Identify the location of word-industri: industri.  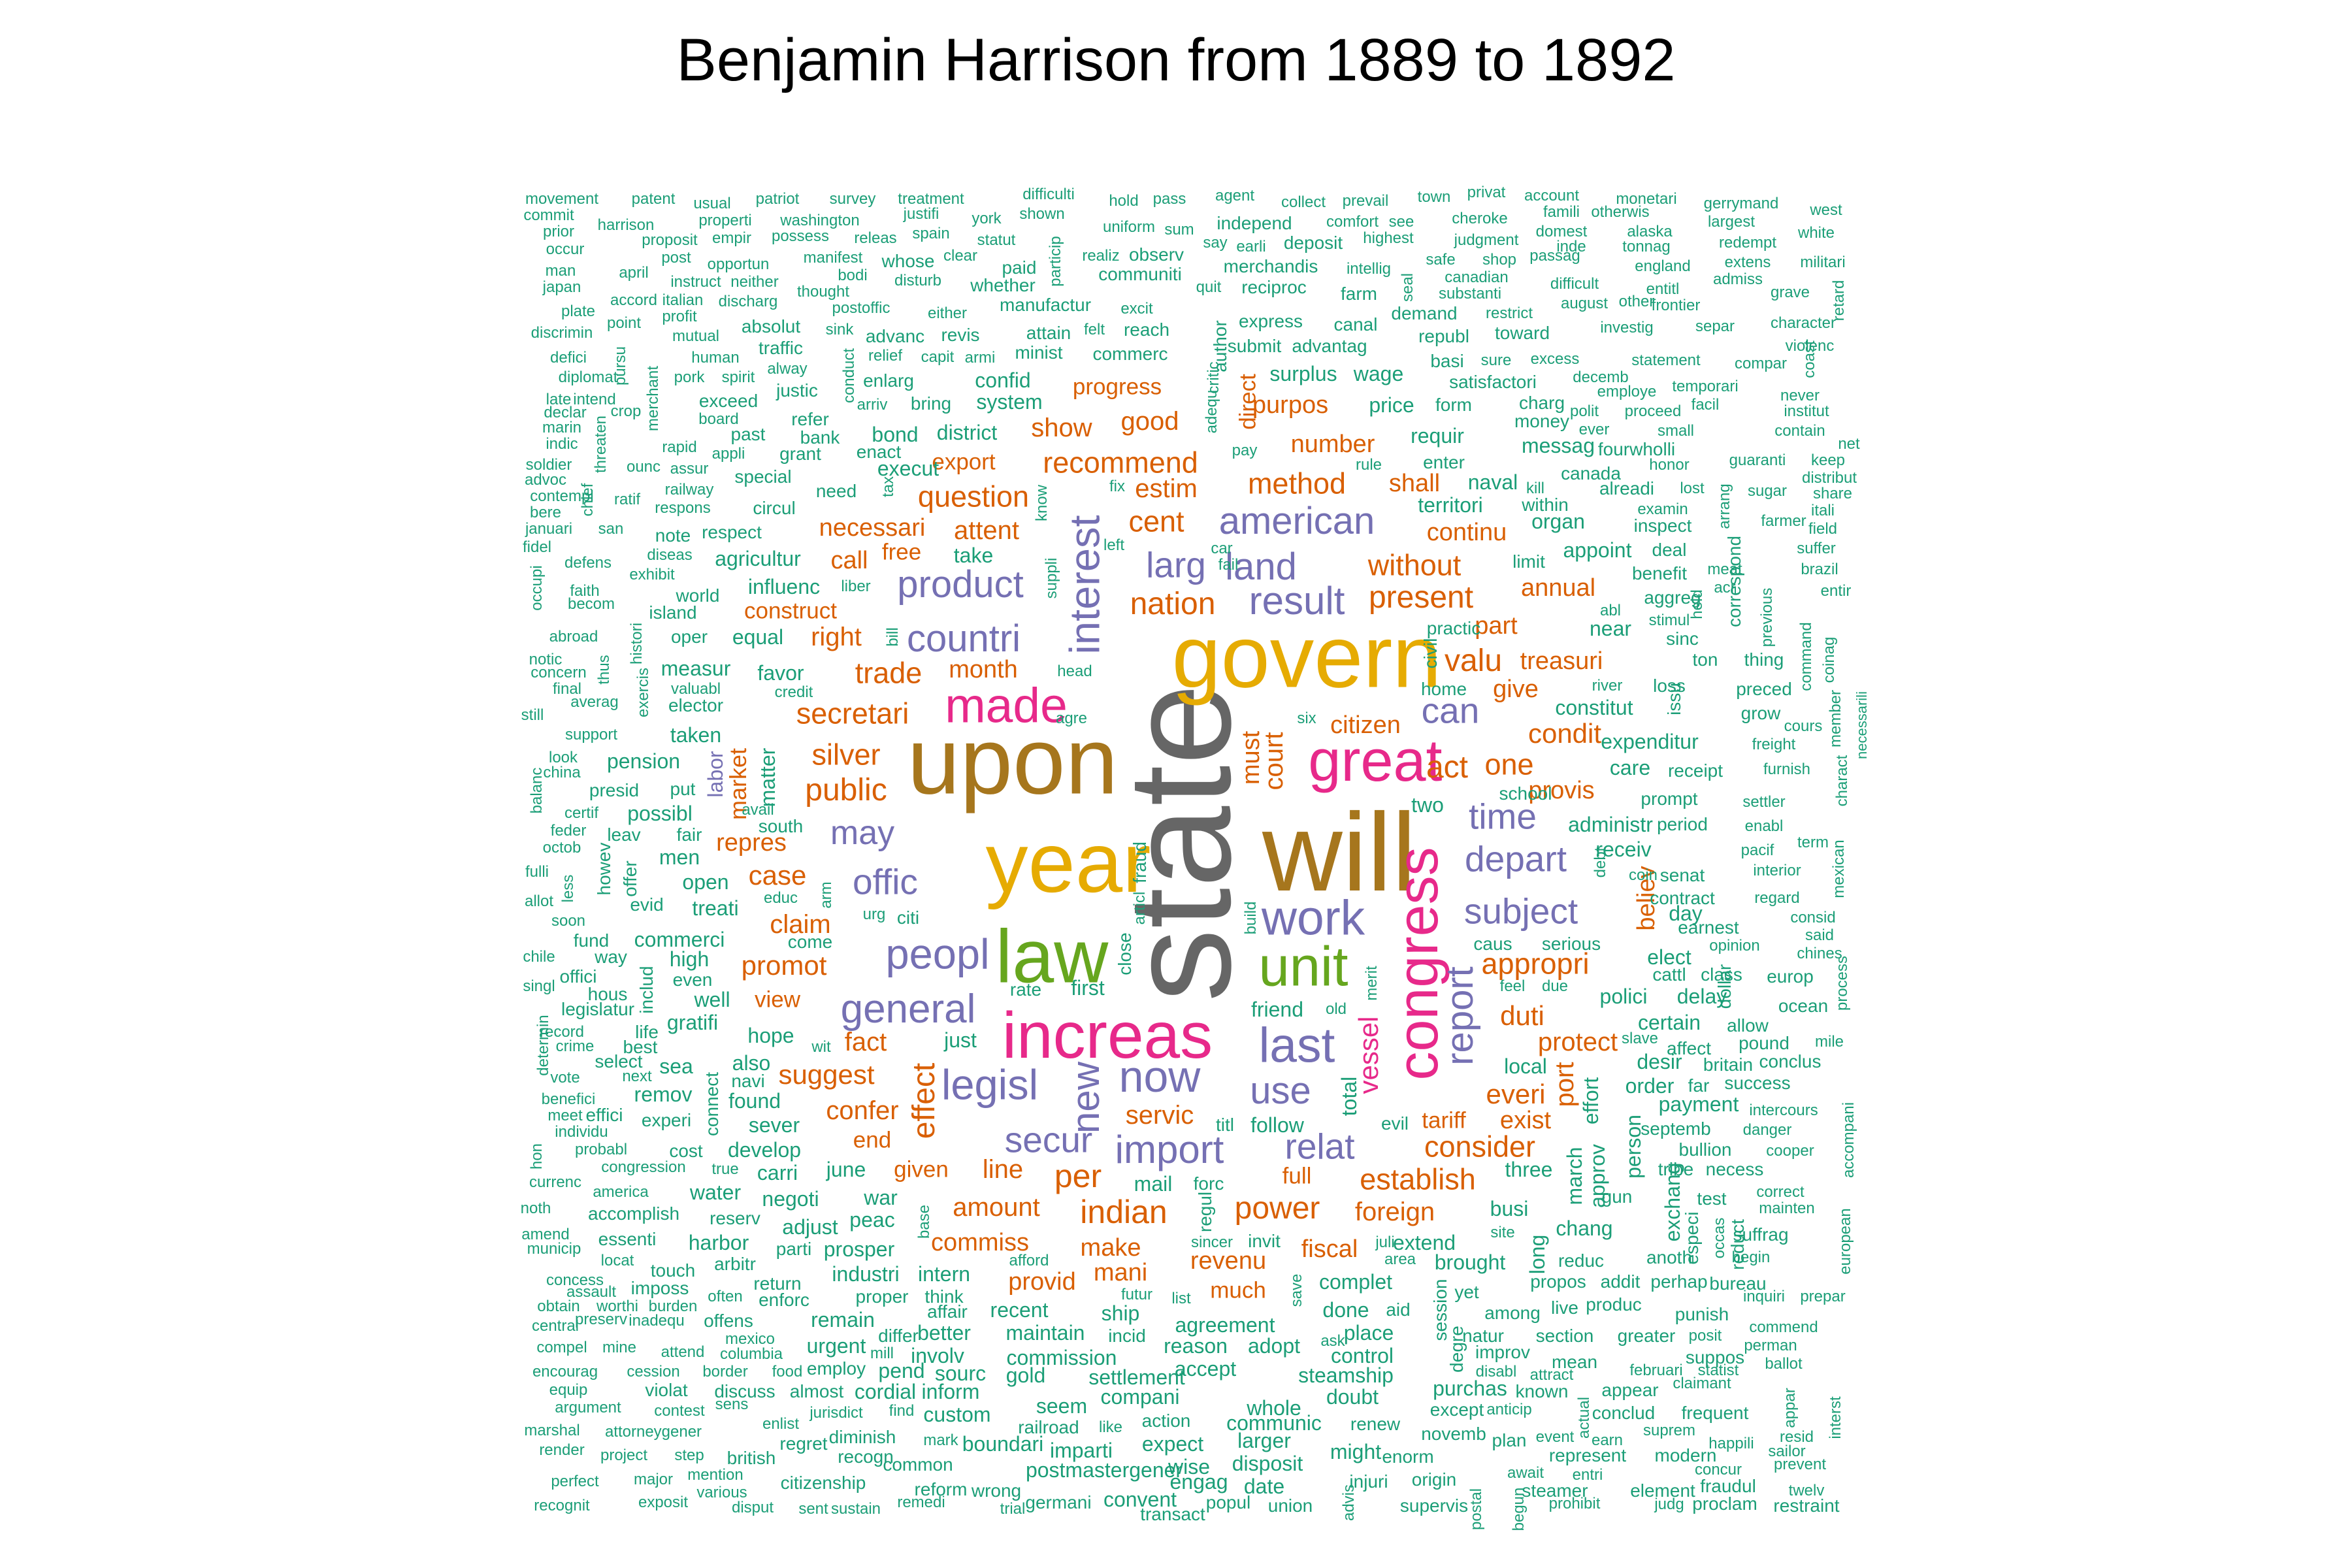
(866, 1274).